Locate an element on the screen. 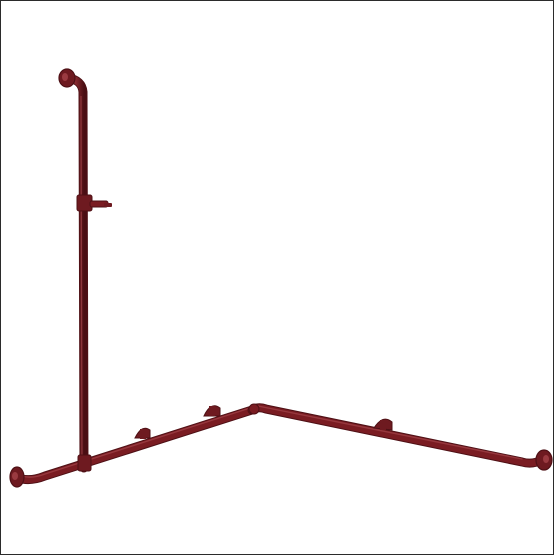 The height and width of the screenshot is (555, 554). shower-slider-holder is located at coordinates (94, 203).